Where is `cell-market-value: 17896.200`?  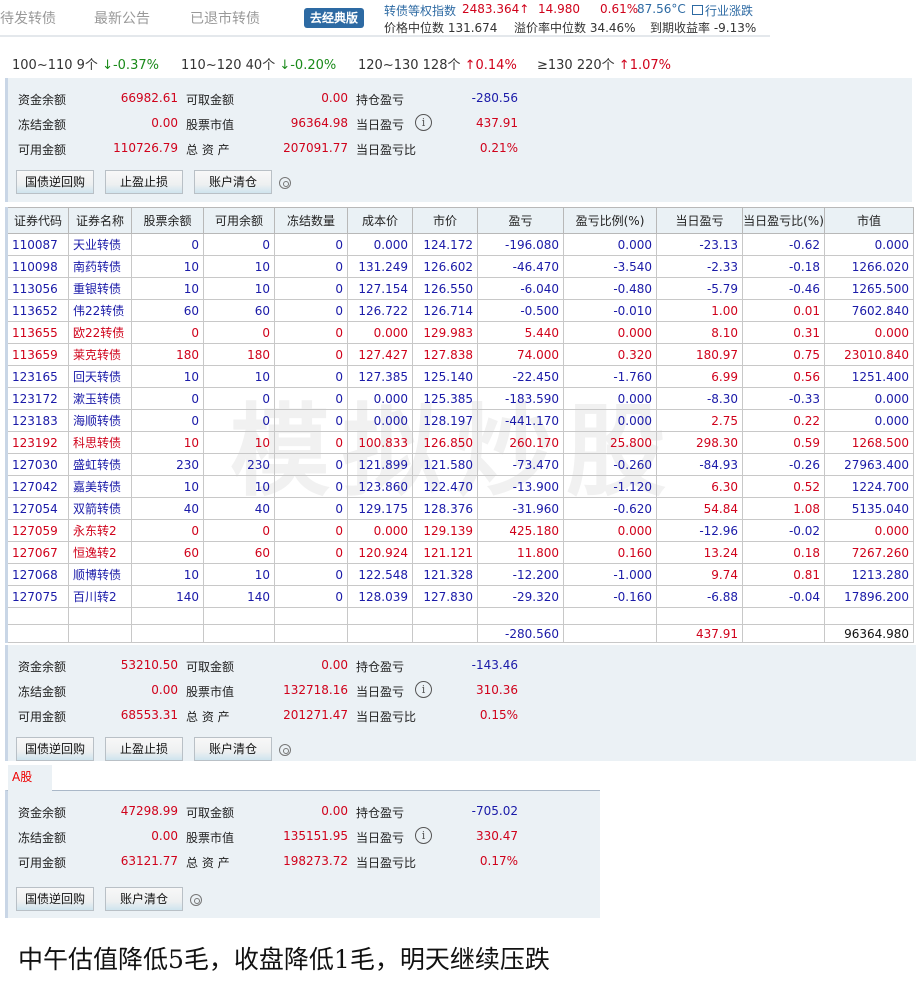 cell-market-value: 17896.200 is located at coordinates (869, 596).